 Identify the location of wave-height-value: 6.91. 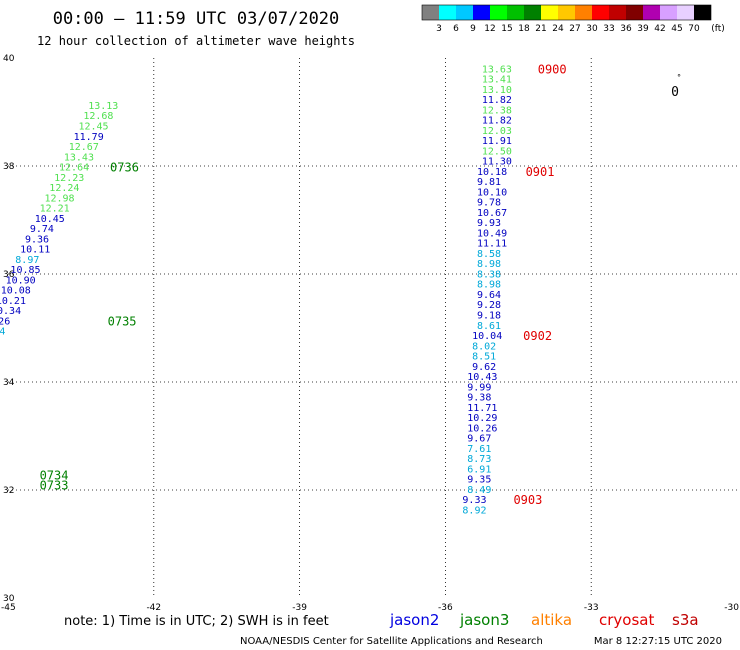
(479, 469).